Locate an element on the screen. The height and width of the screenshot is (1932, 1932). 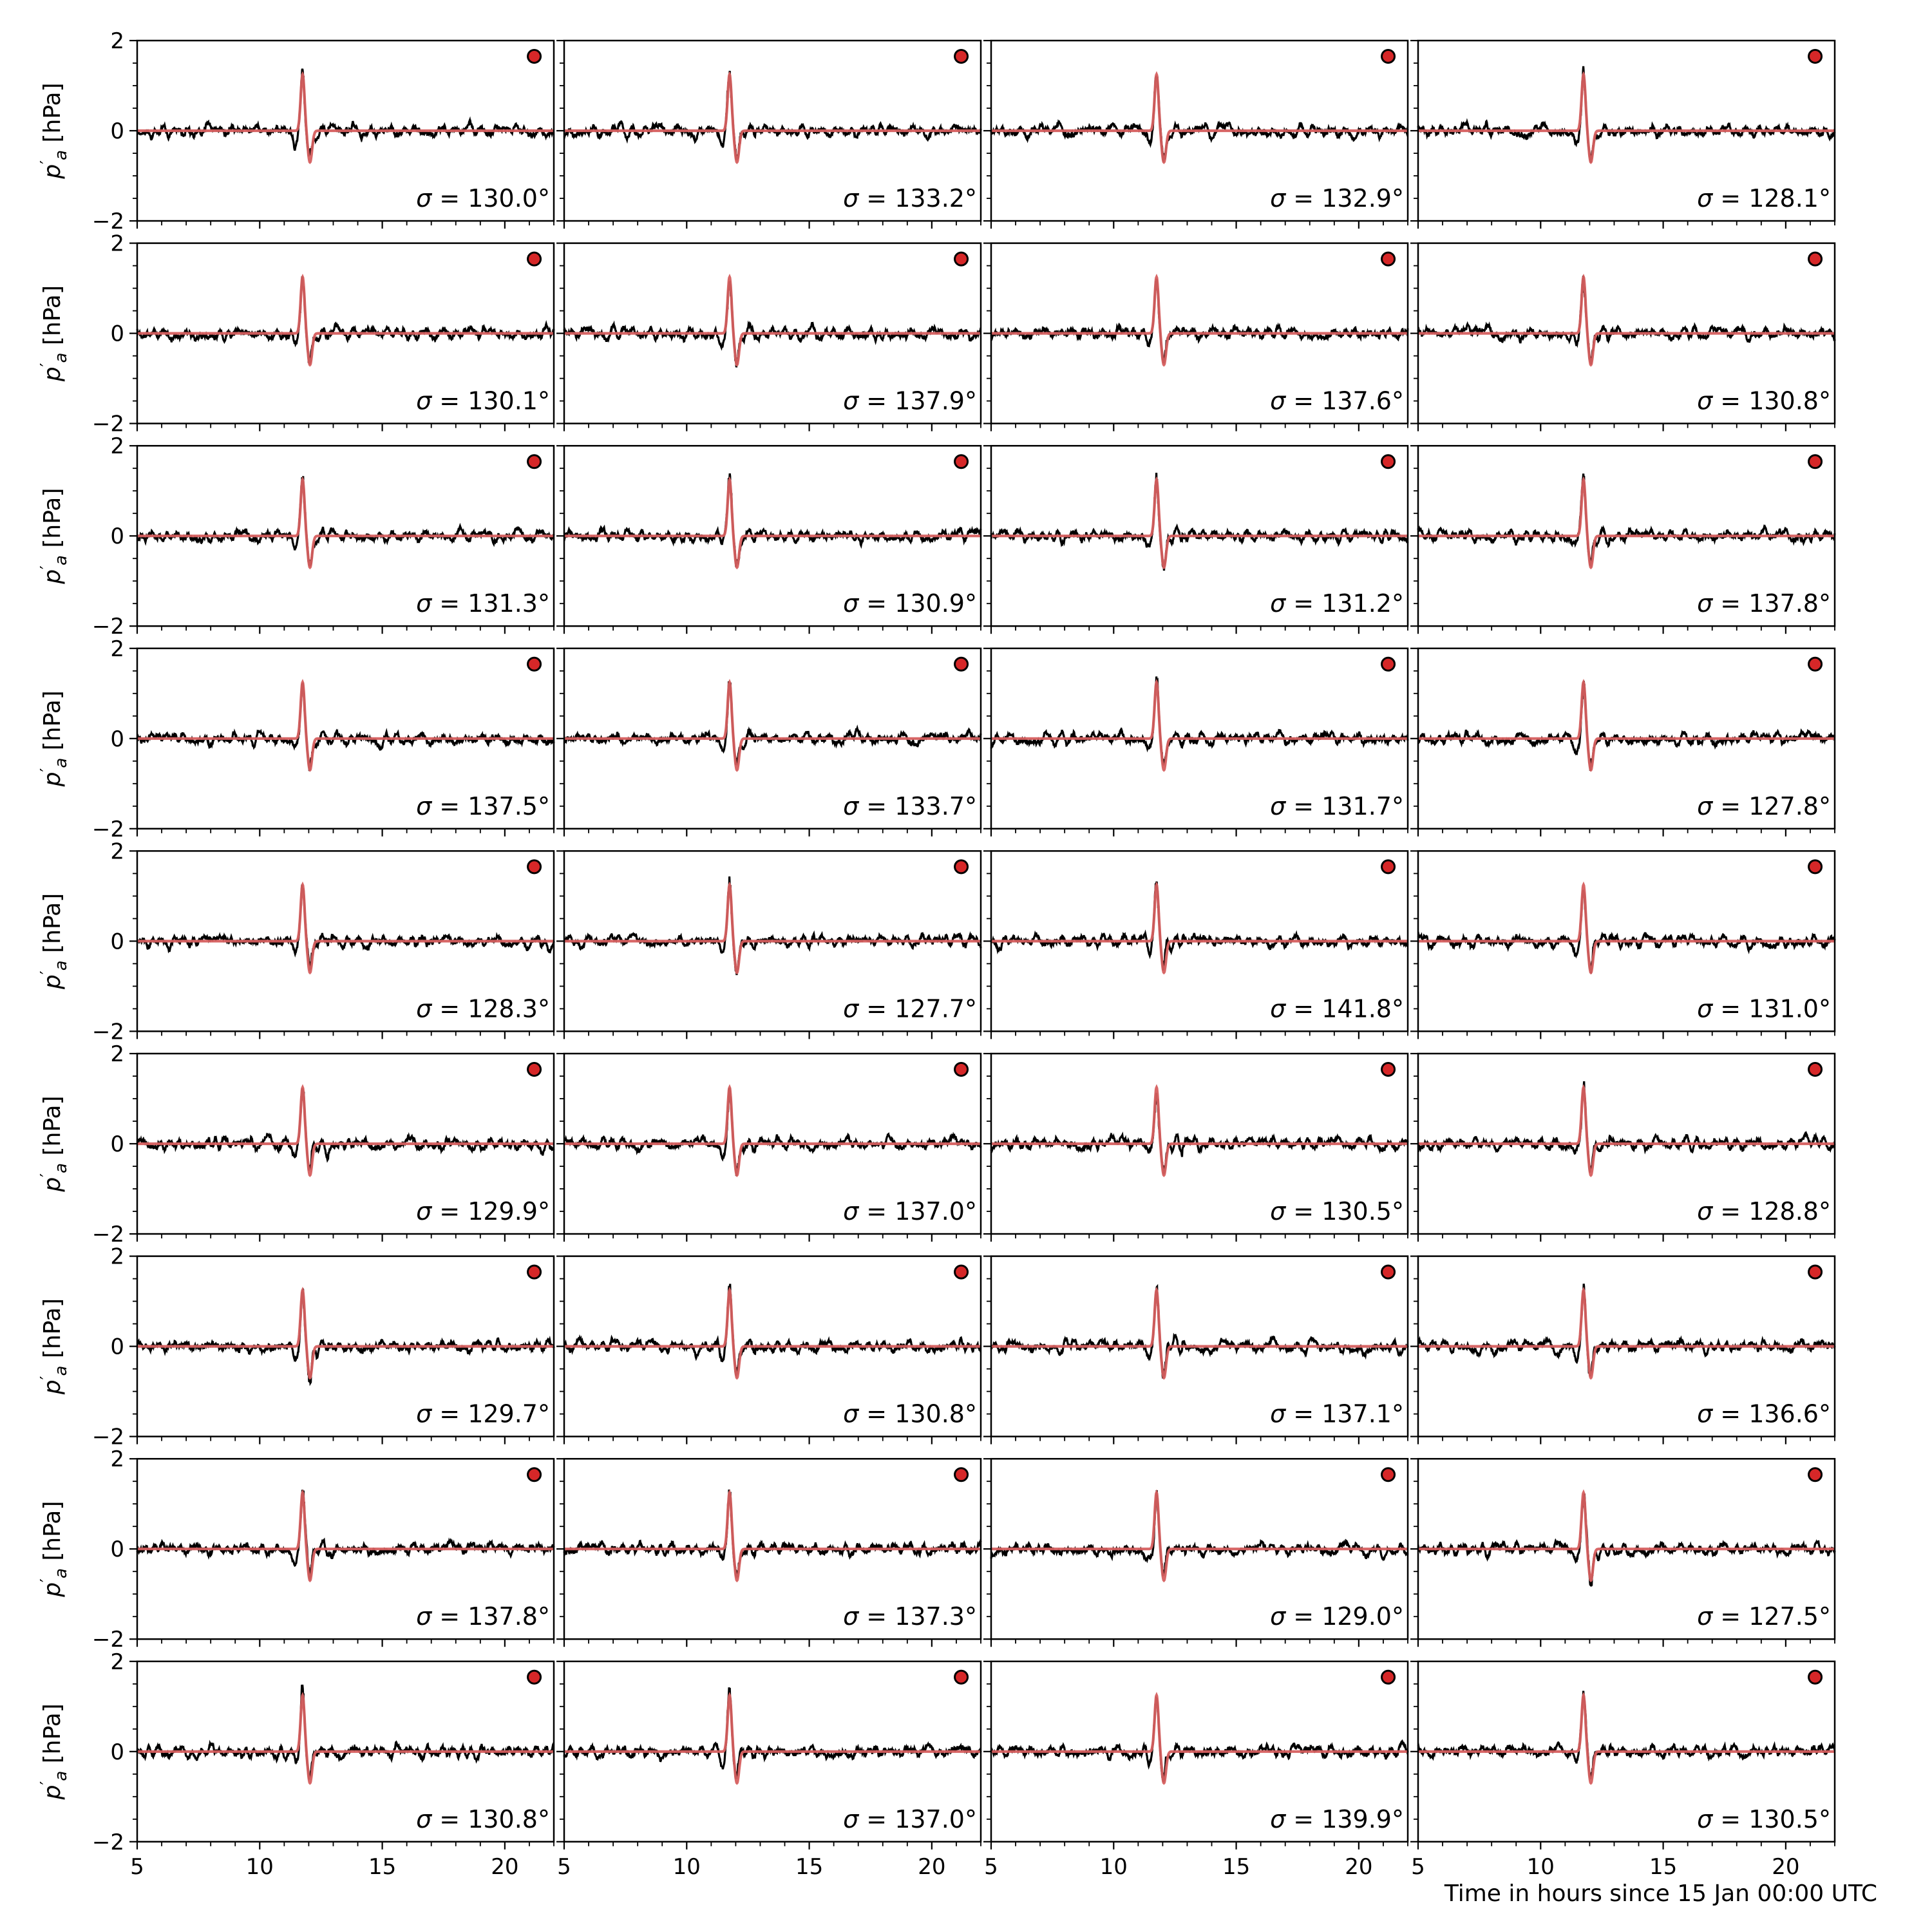
panel: σ = 128.8° is located at coordinates (1623, 1147).